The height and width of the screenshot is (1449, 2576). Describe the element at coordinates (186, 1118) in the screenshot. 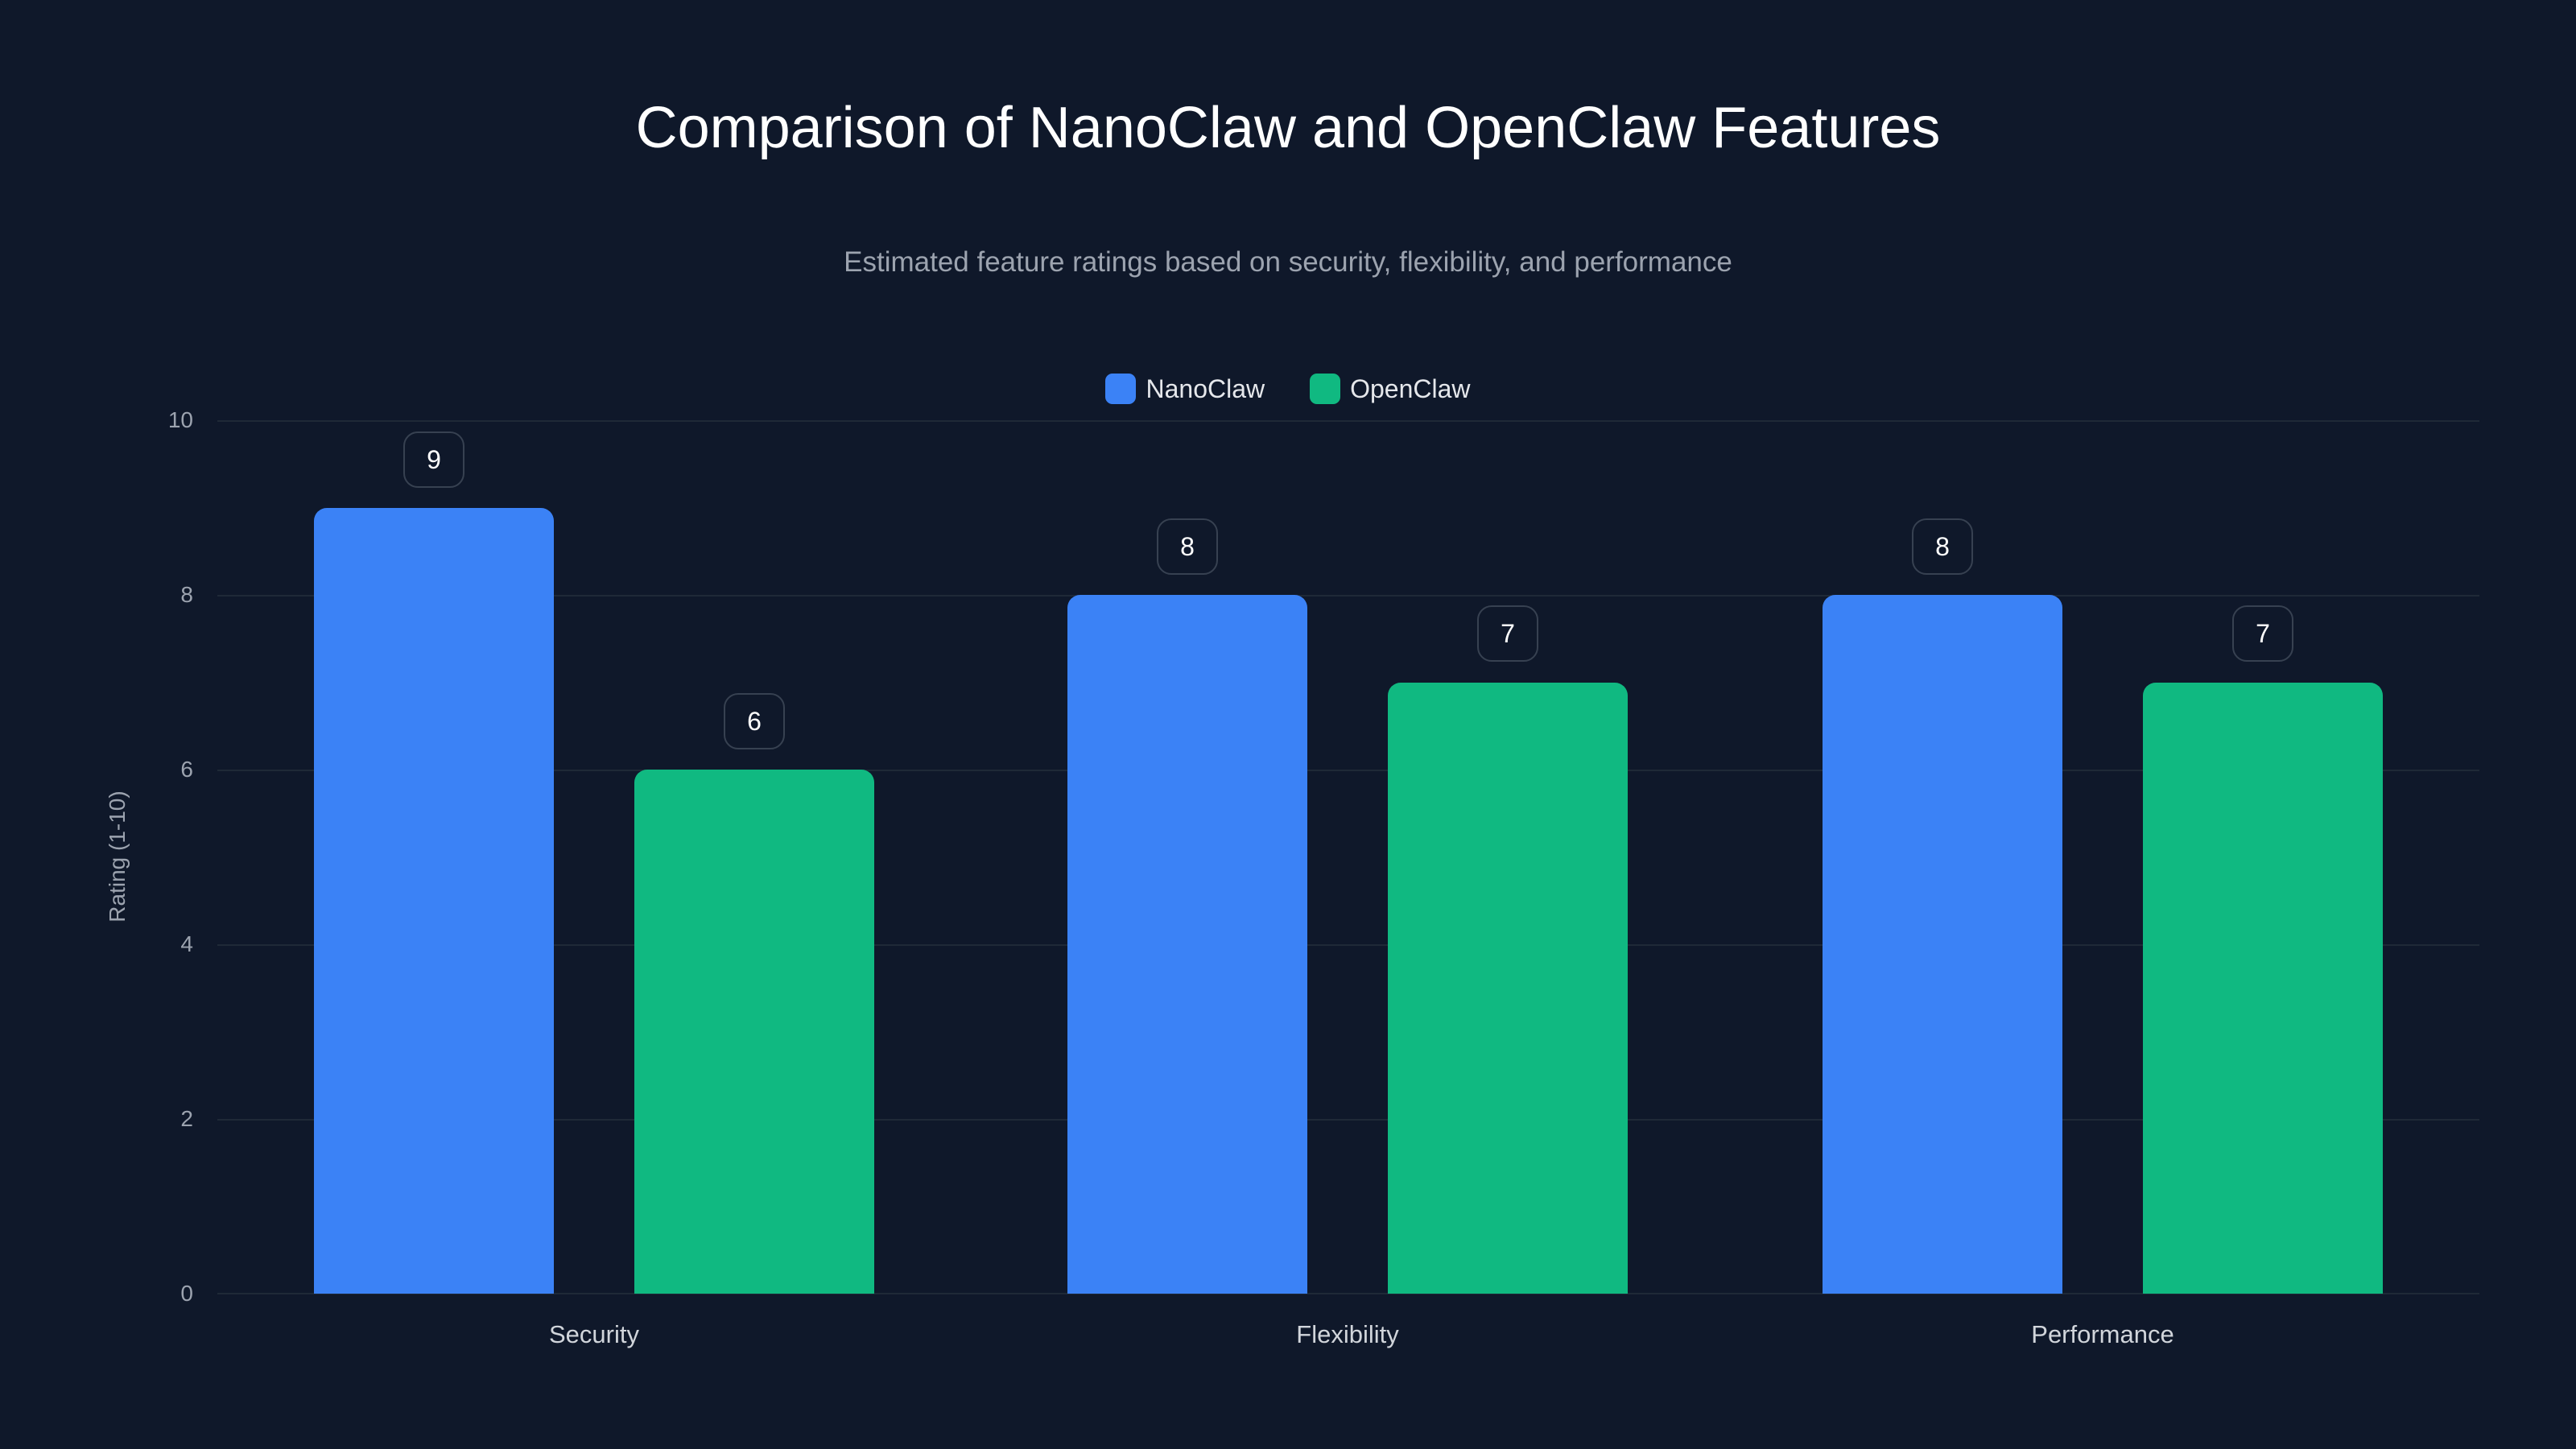

I see `y-tick: 2` at that location.